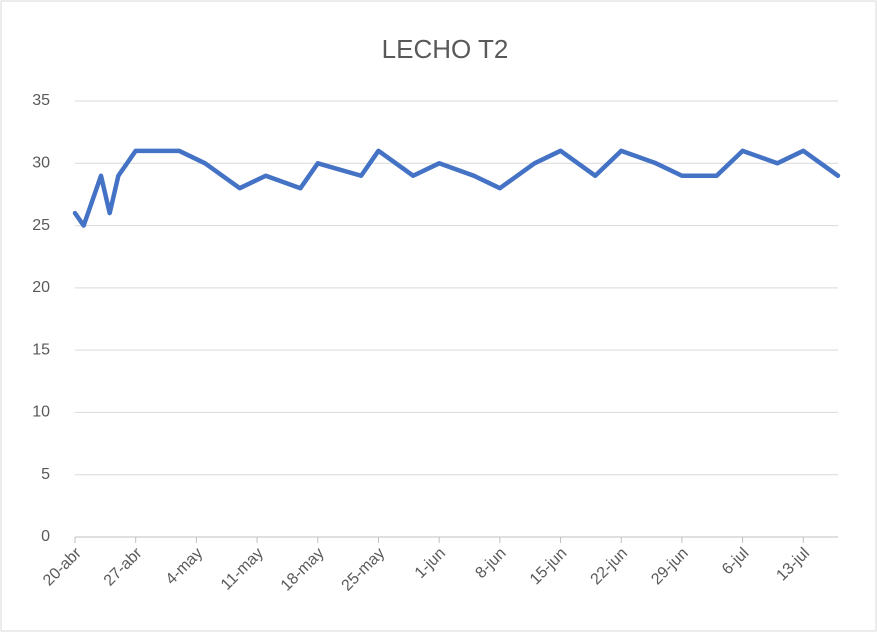 This screenshot has width=877, height=632. What do you see at coordinates (41, 412) in the screenshot?
I see `y-tick-label: 10` at bounding box center [41, 412].